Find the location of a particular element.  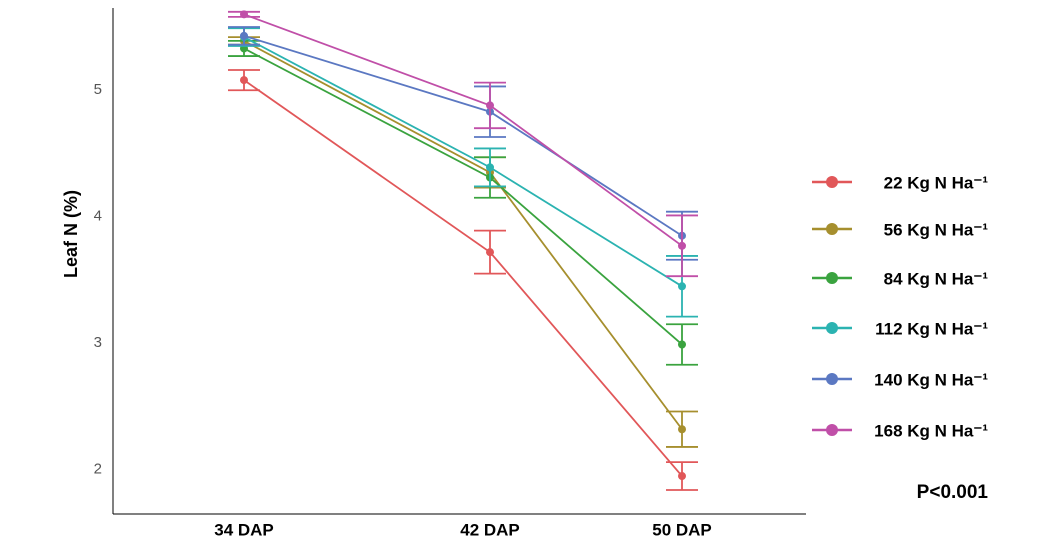

x-tick-label: 34 DAP is located at coordinates (244, 529).